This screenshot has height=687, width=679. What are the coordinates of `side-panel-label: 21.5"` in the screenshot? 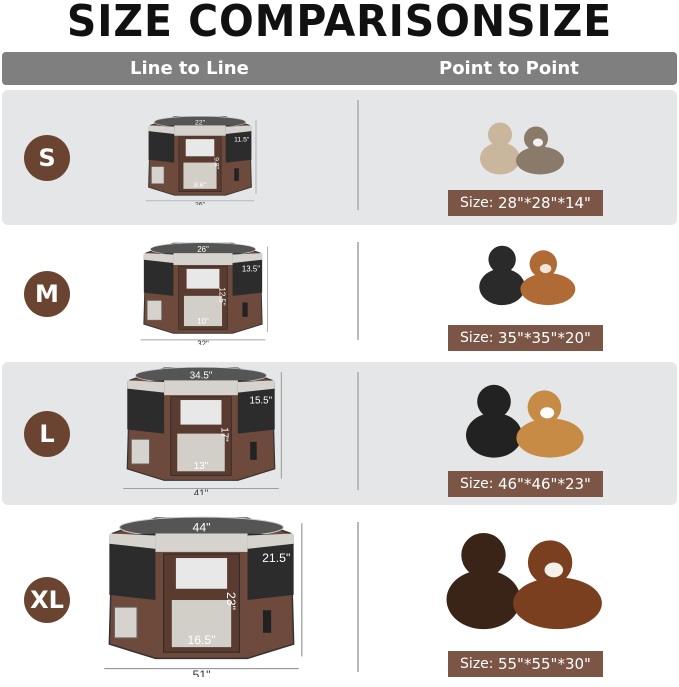 It's located at (276, 558).